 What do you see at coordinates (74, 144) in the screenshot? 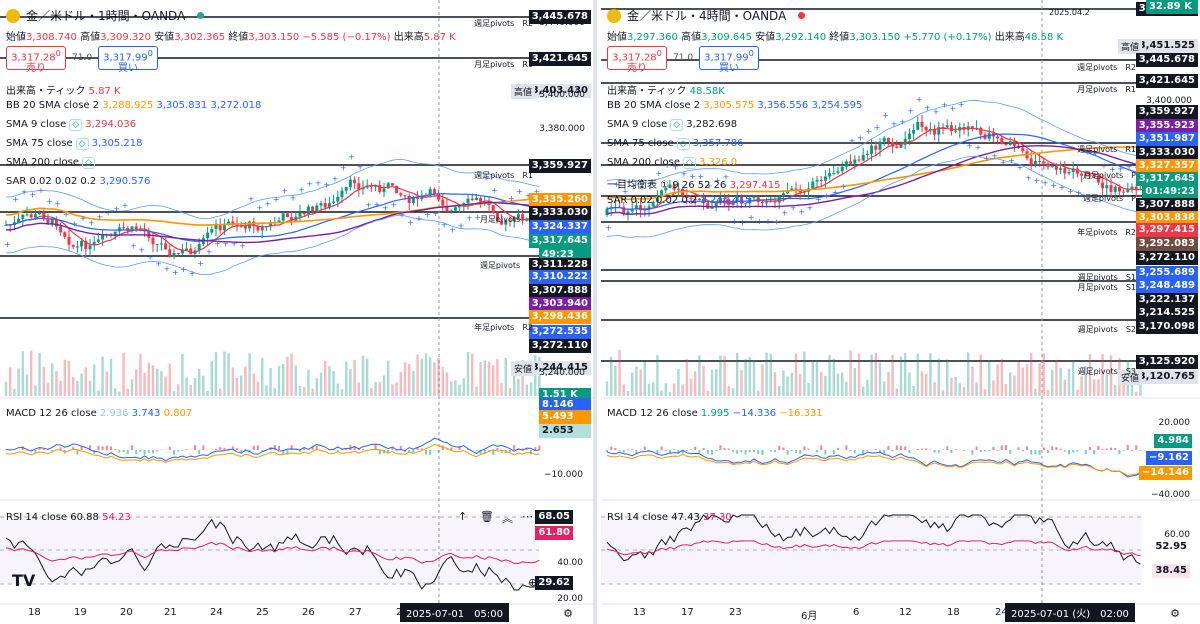
I see `legend-sma75: SMA 75 close ◇ 3,305.218` at bounding box center [74, 144].